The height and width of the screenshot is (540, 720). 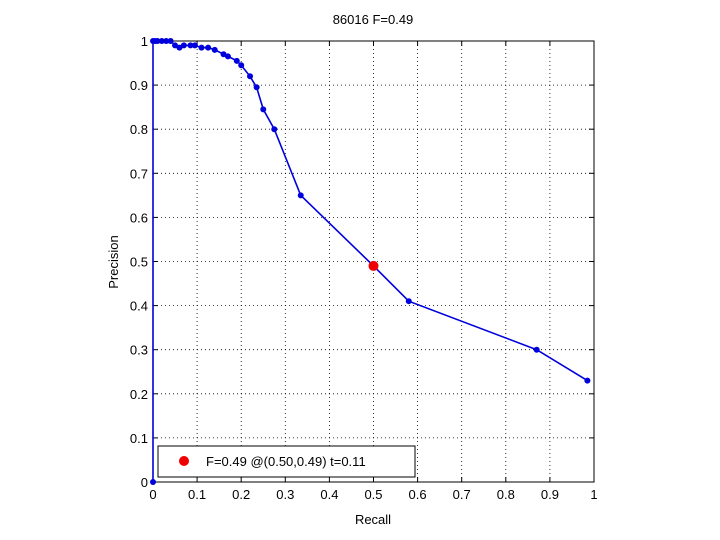 I want to click on y-tick-label: 0.6, so click(x=139, y=217).